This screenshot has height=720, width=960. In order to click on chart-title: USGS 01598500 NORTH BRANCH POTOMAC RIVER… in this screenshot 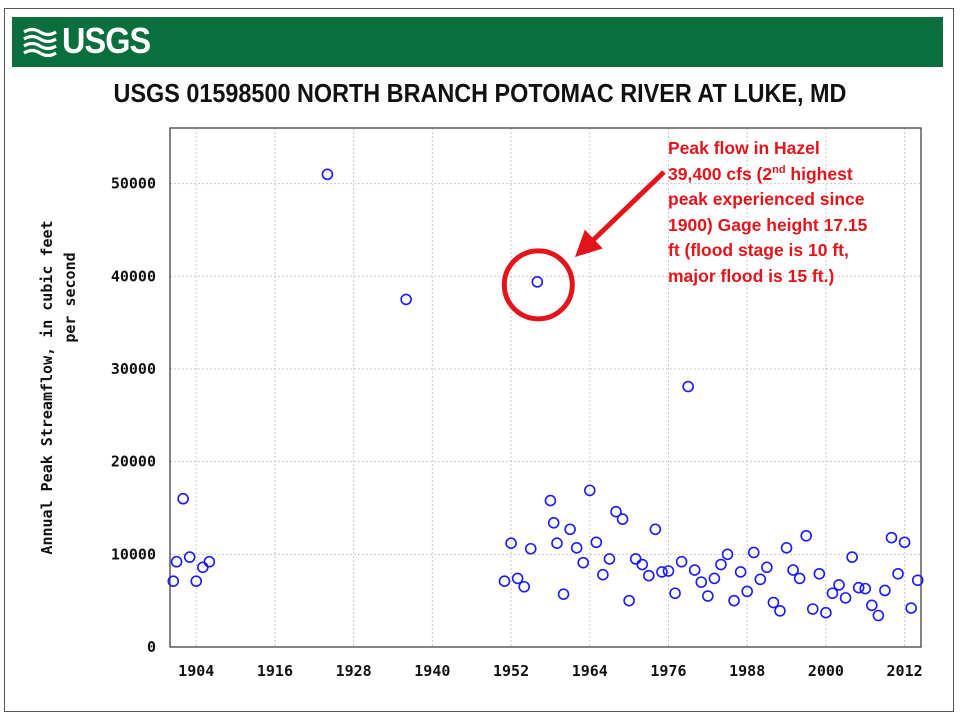, I will do `click(480, 93)`.